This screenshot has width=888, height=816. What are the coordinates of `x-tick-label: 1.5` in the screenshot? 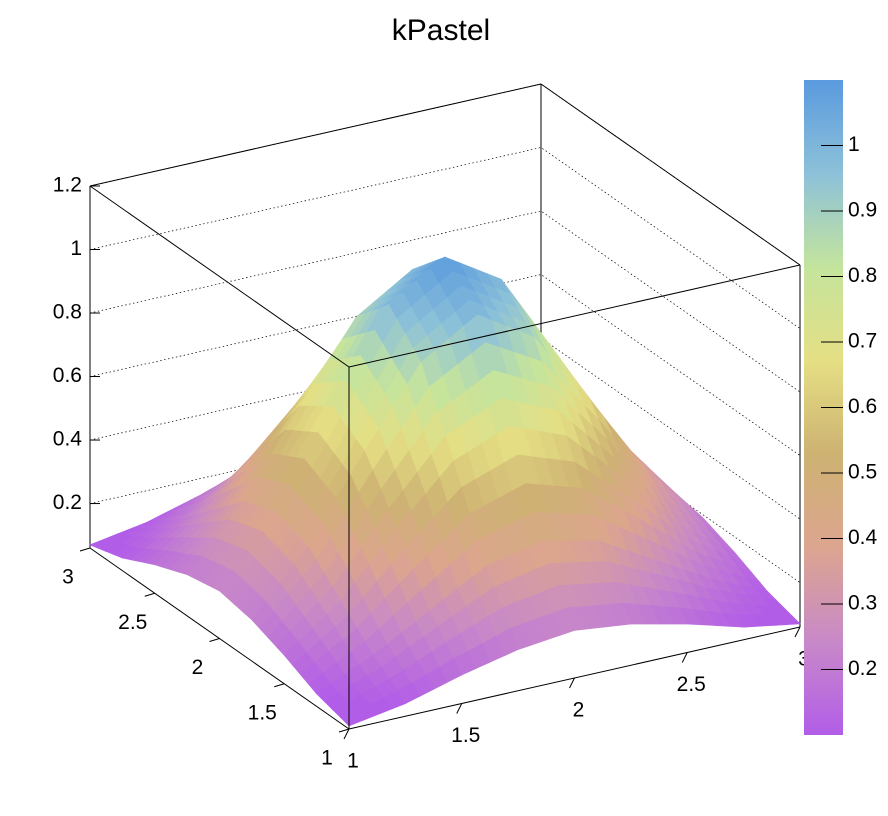 It's located at (465, 735).